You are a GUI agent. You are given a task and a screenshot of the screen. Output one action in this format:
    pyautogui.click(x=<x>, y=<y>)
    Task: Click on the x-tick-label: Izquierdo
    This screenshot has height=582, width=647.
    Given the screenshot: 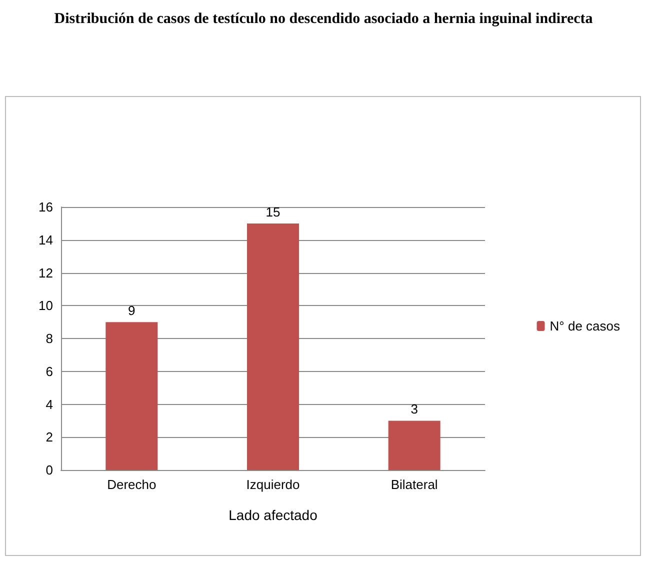 What is the action you would take?
    pyautogui.click(x=273, y=484)
    